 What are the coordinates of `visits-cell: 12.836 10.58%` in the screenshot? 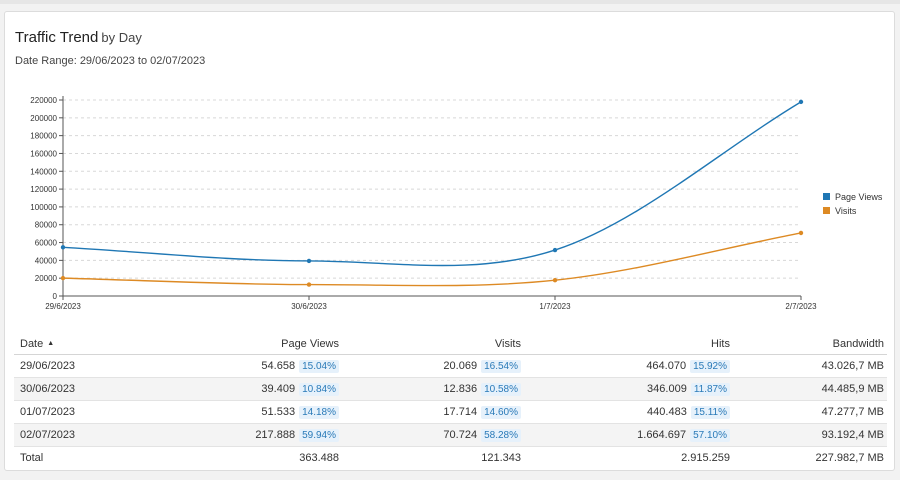 It's located at (482, 389).